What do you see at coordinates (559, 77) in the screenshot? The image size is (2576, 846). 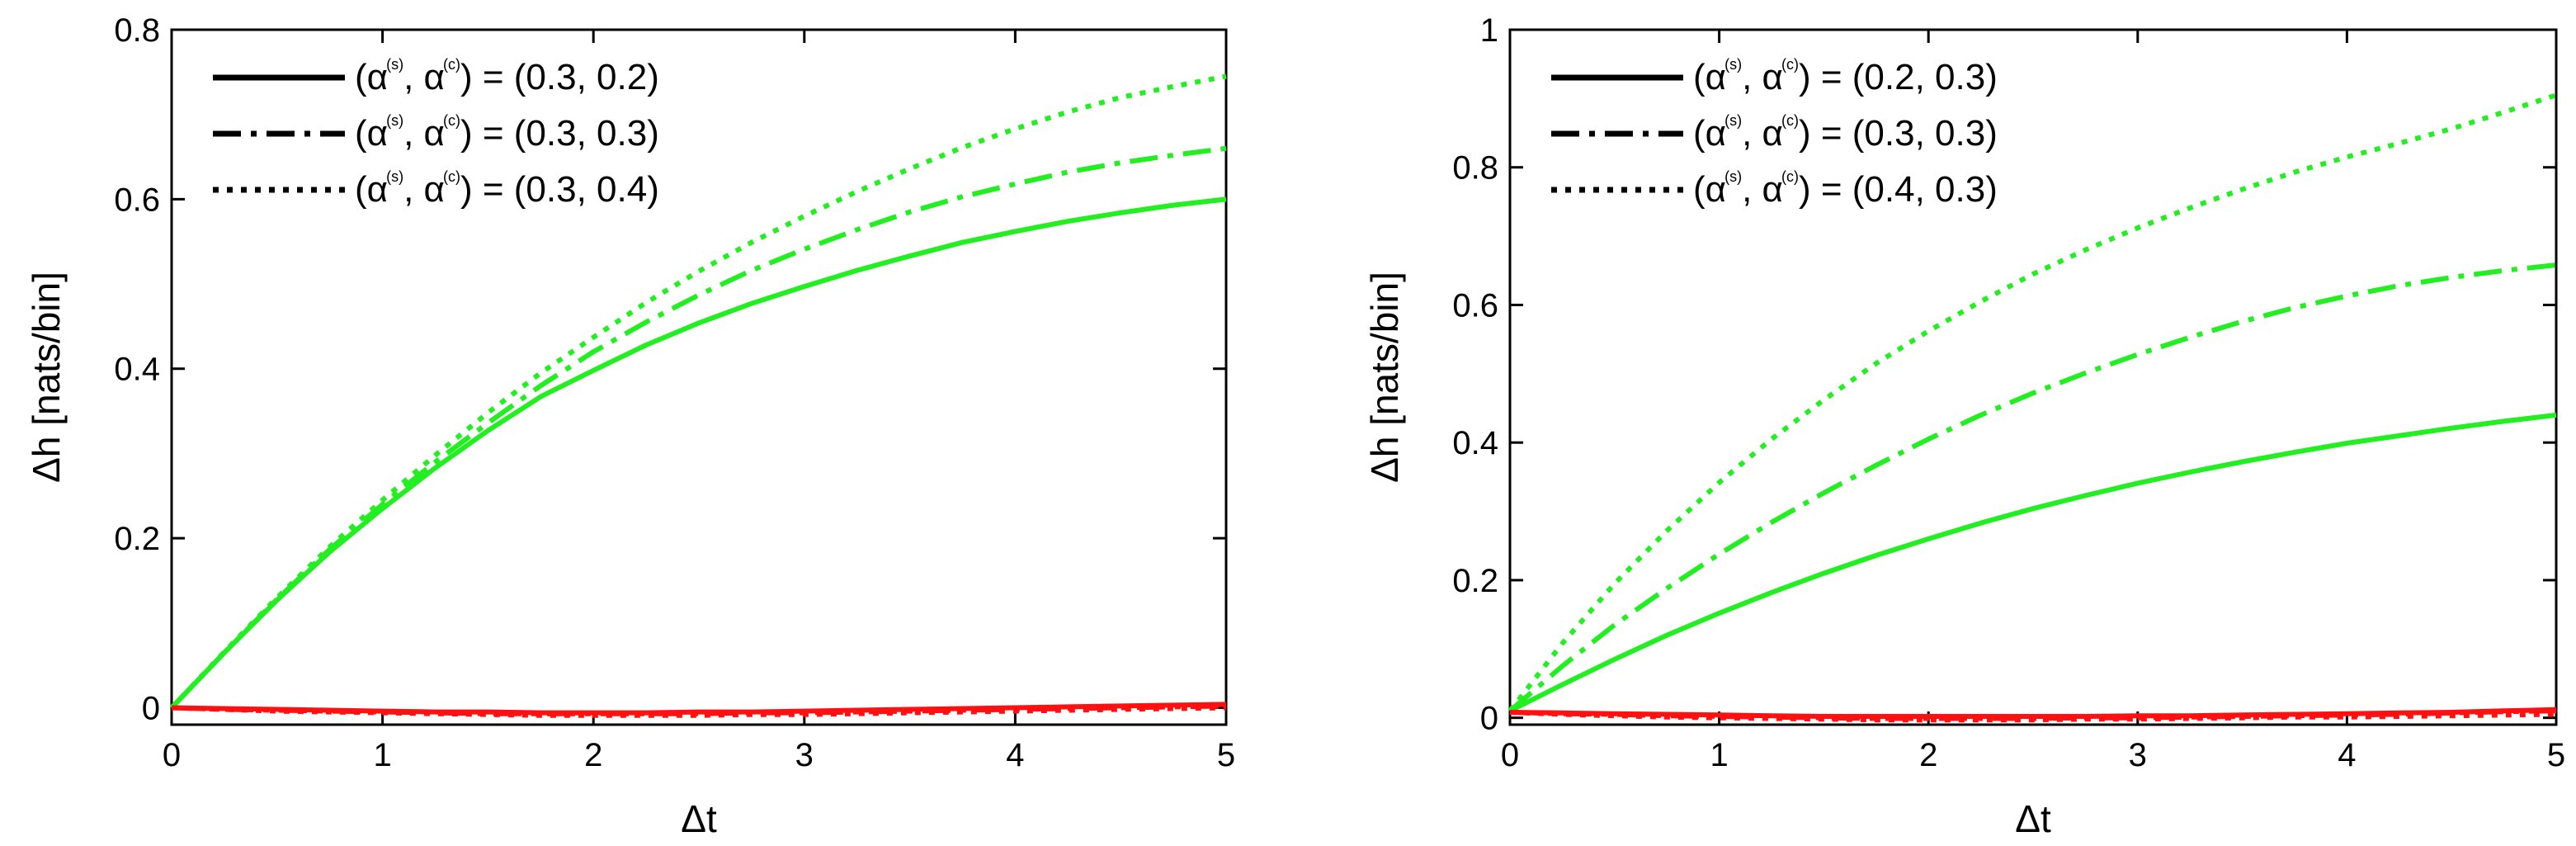 I see `legend-text-part: ) = (0.3, 0.2)` at bounding box center [559, 77].